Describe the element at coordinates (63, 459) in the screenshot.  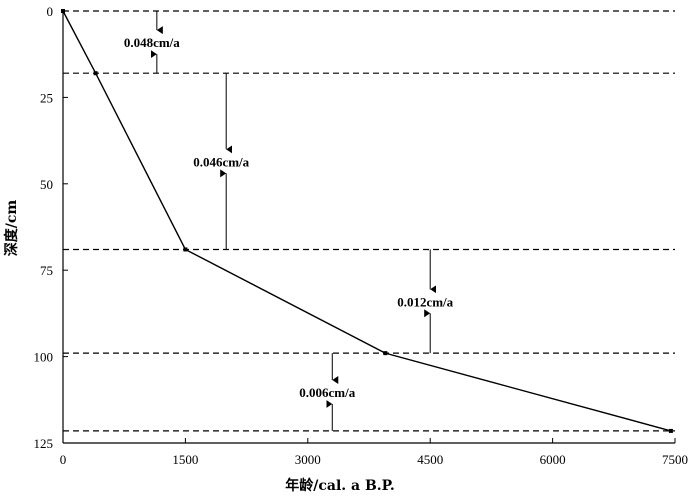
I see `x-tick-label: 0` at that location.